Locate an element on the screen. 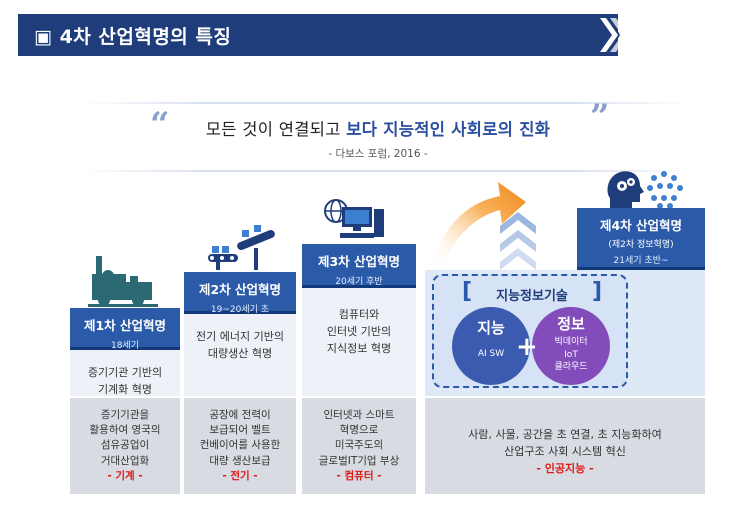 The image size is (750, 519). rev3-impact-line: 혁명으로 is located at coordinates (359, 430).